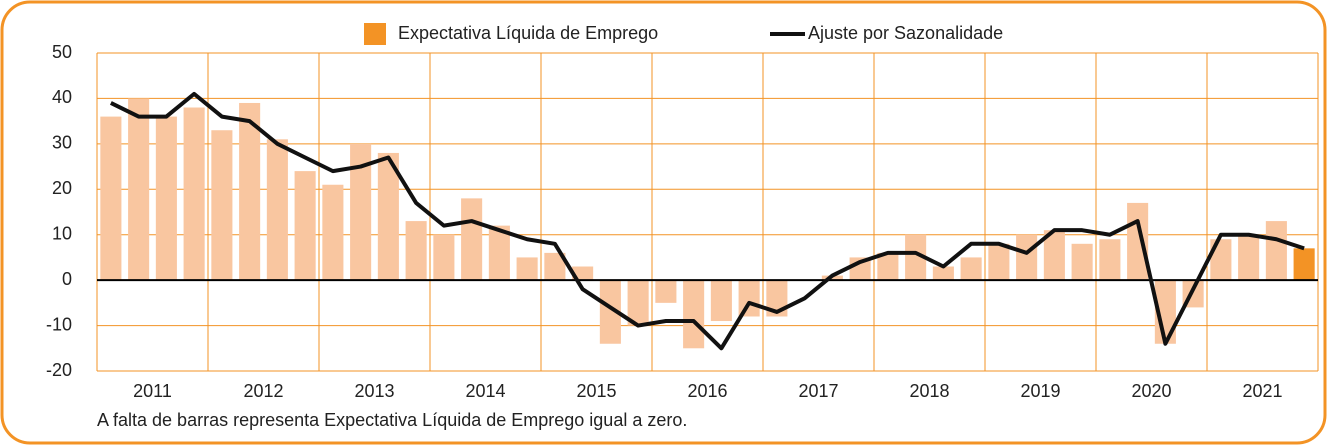 The height and width of the screenshot is (445, 1327). Describe the element at coordinates (929, 391) in the screenshot. I see `x-tick-label: 2018` at that location.